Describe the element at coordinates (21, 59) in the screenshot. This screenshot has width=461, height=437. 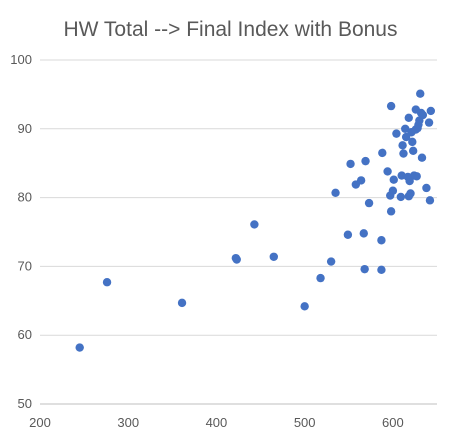
I see `y-tick-label-100: 100` at that location.